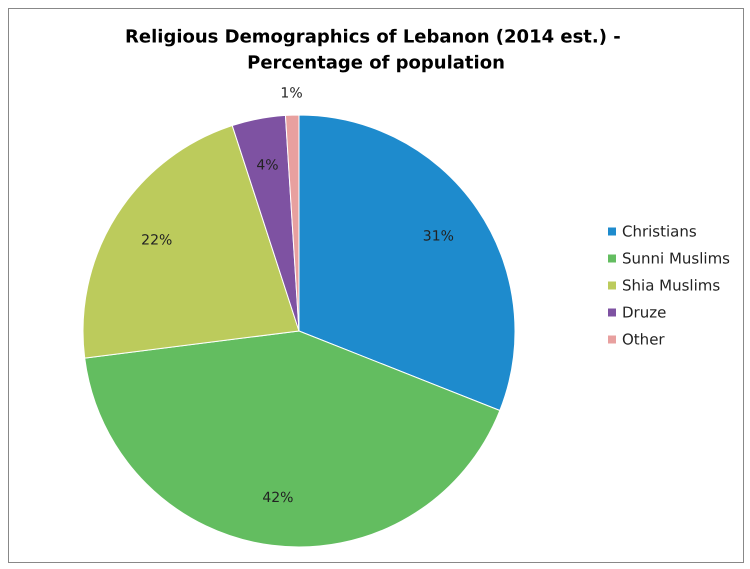 This screenshot has height=569, width=750. What do you see at coordinates (676, 259) in the screenshot?
I see `legend-label: Sunni Muslims` at bounding box center [676, 259].